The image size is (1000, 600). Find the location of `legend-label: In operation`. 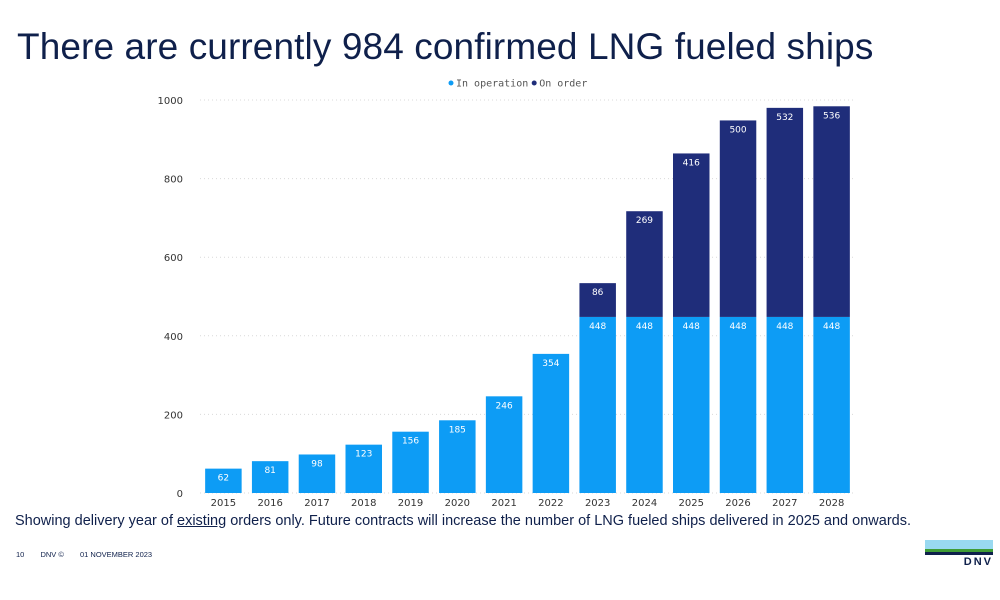

legend-label: In operation is located at coordinates (492, 84).